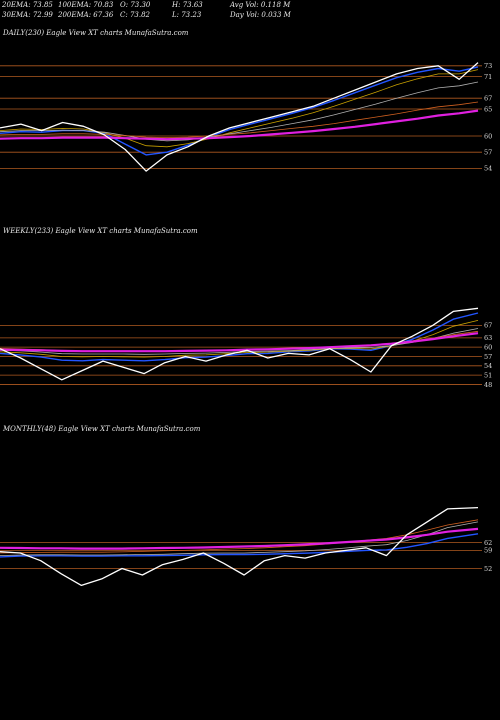 The height and width of the screenshot is (720, 500). Describe the element at coordinates (27, 5) in the screenshot. I see `ema20-stat: 20EMA: 73.85` at that location.